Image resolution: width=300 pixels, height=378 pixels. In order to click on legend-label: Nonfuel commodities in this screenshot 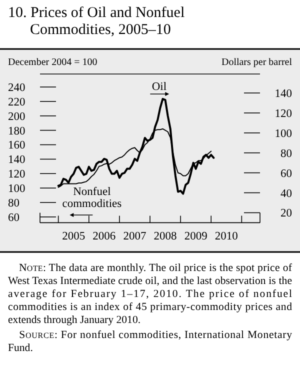, I will do `click(92, 198)`.